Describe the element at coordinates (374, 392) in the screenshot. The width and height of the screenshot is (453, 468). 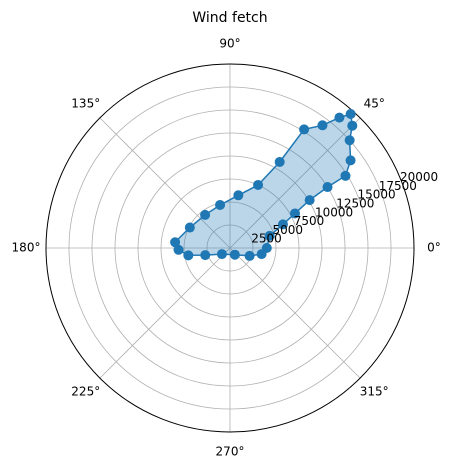
I see `angle-tick-label: 315°` at that location.